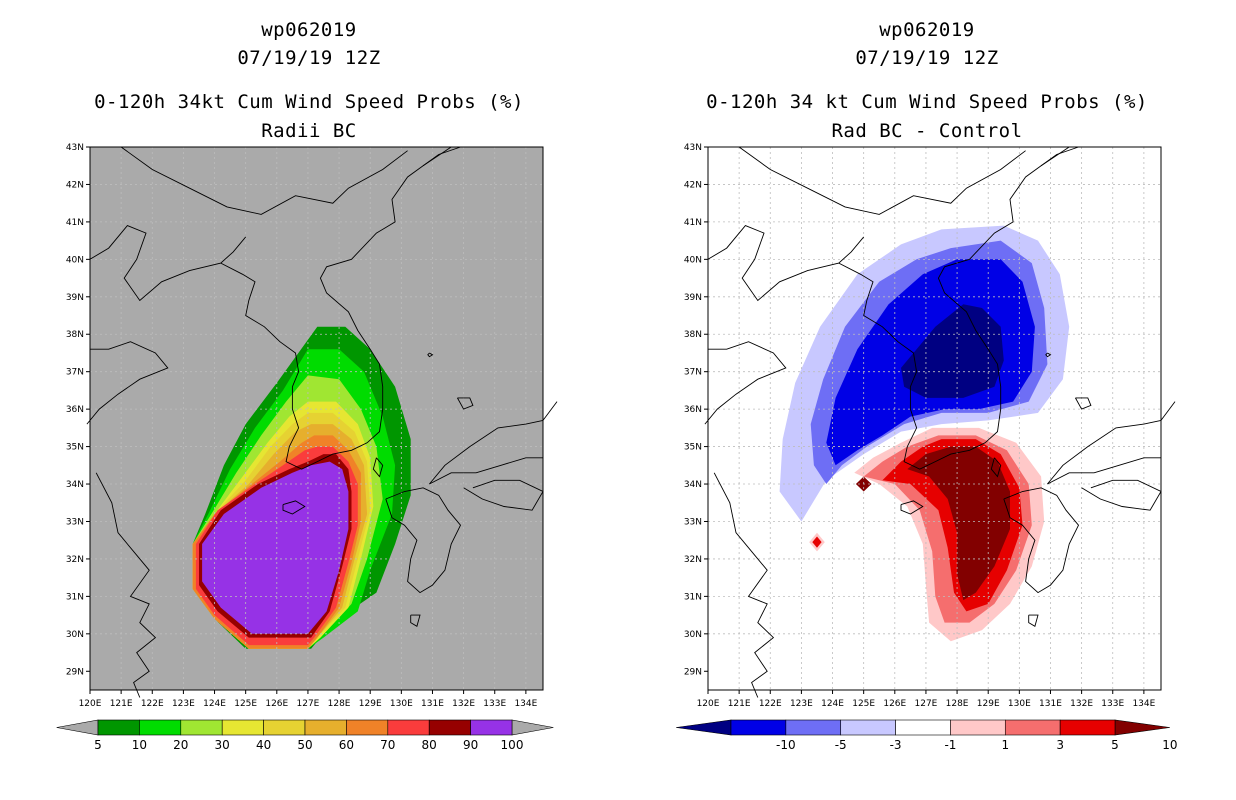  Describe the element at coordinates (801, 704) in the screenshot. I see `lon-tick-label: 123E` at that location.